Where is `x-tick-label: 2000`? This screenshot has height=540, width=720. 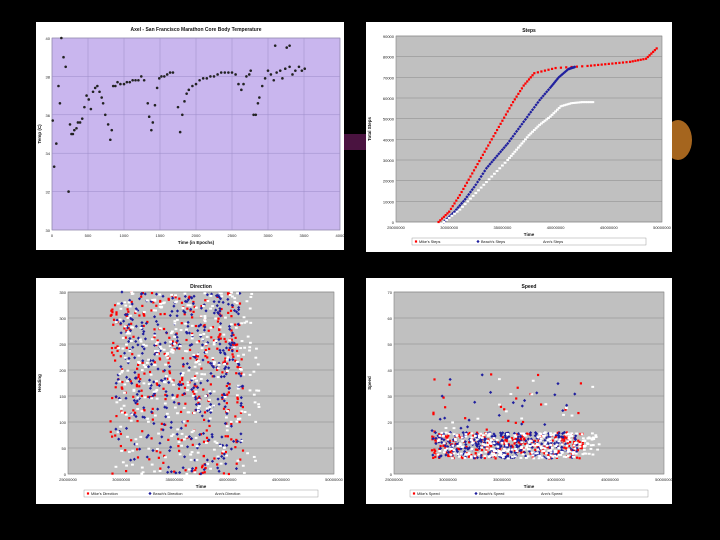 x-tick-label: 2000 is located at coordinates (197, 235).